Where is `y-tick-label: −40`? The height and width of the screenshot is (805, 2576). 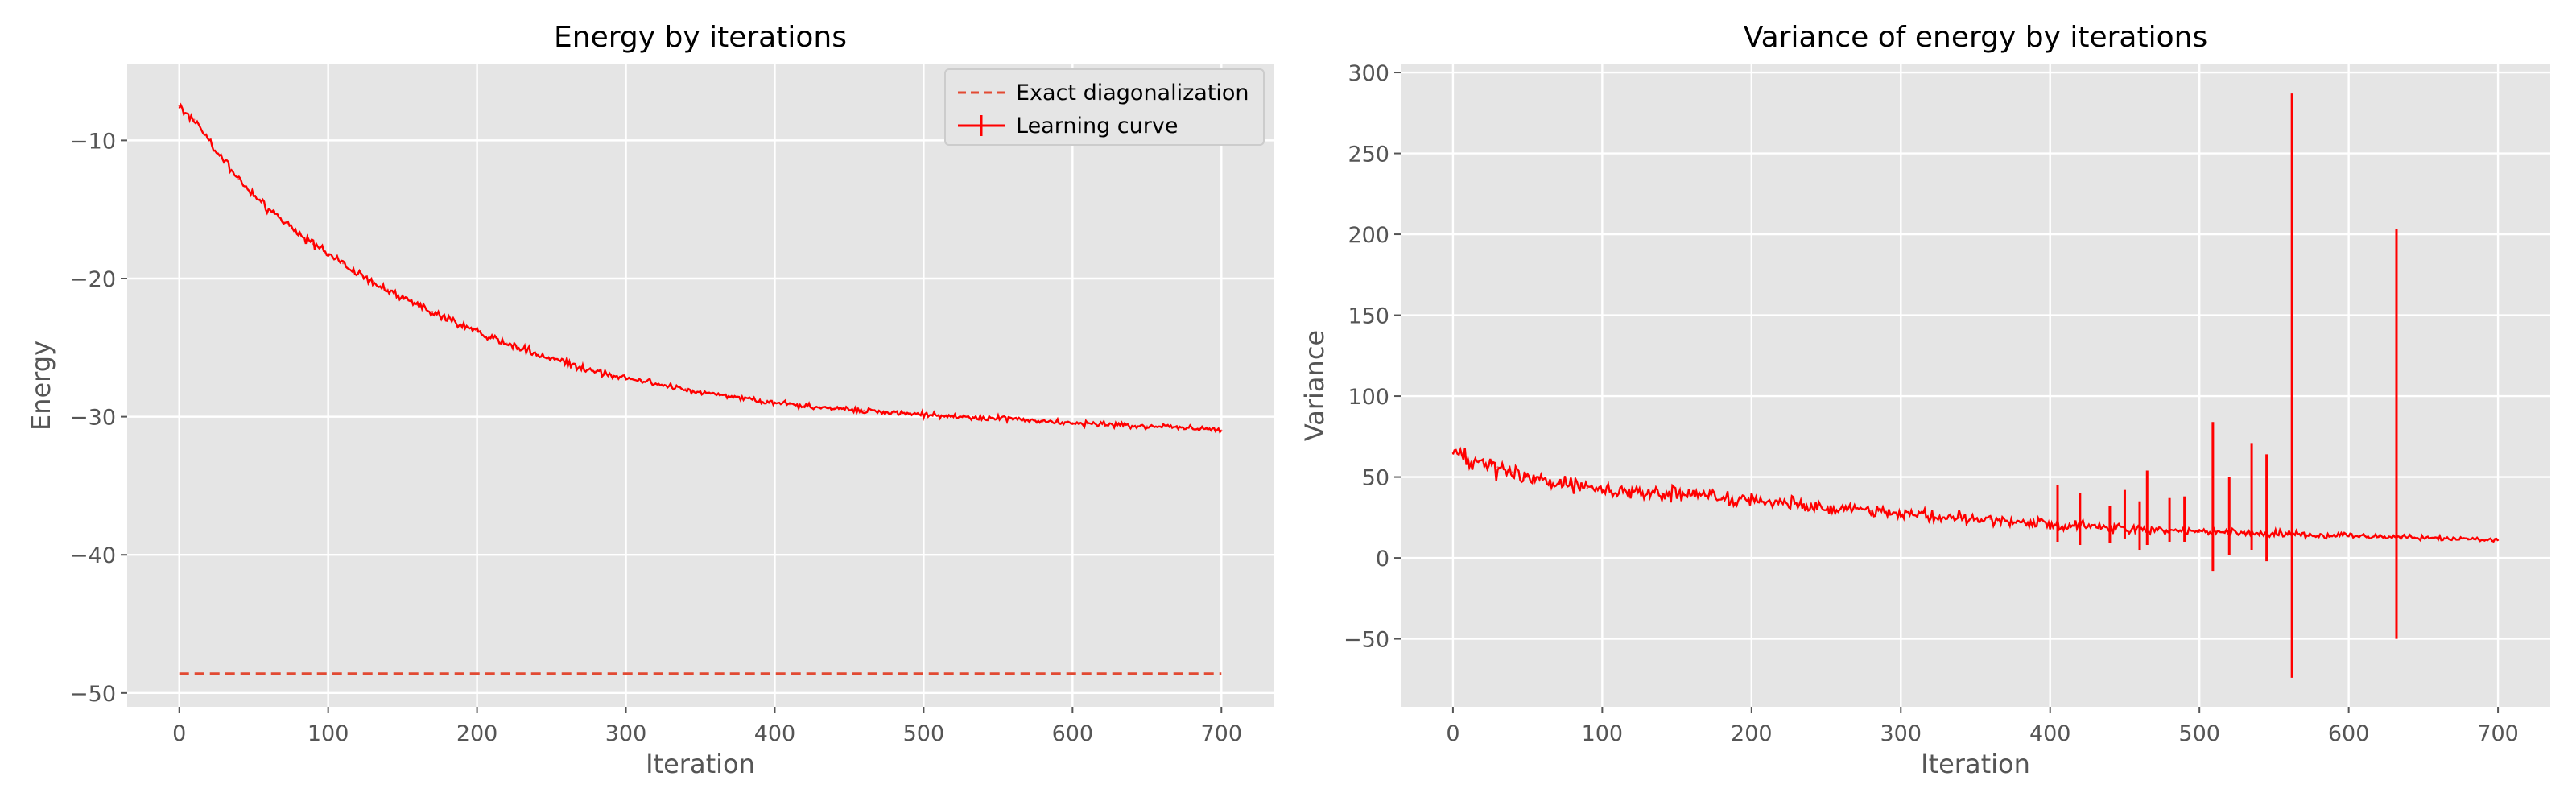
y-tick-label: −40 is located at coordinates (93, 555).